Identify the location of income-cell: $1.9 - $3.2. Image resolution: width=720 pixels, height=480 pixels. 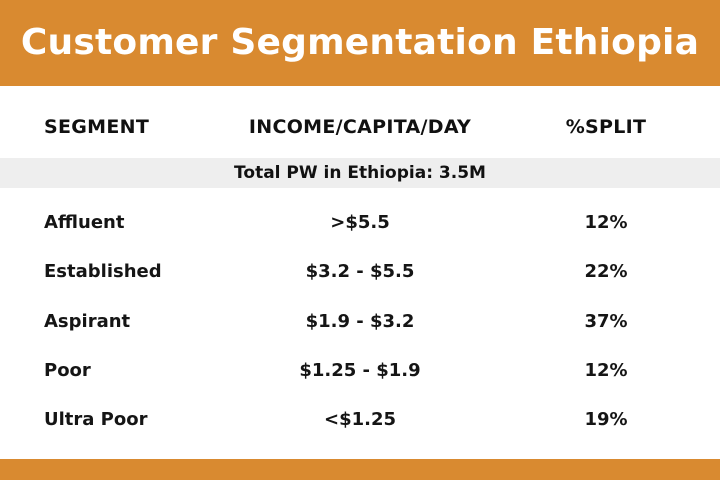
(360, 321).